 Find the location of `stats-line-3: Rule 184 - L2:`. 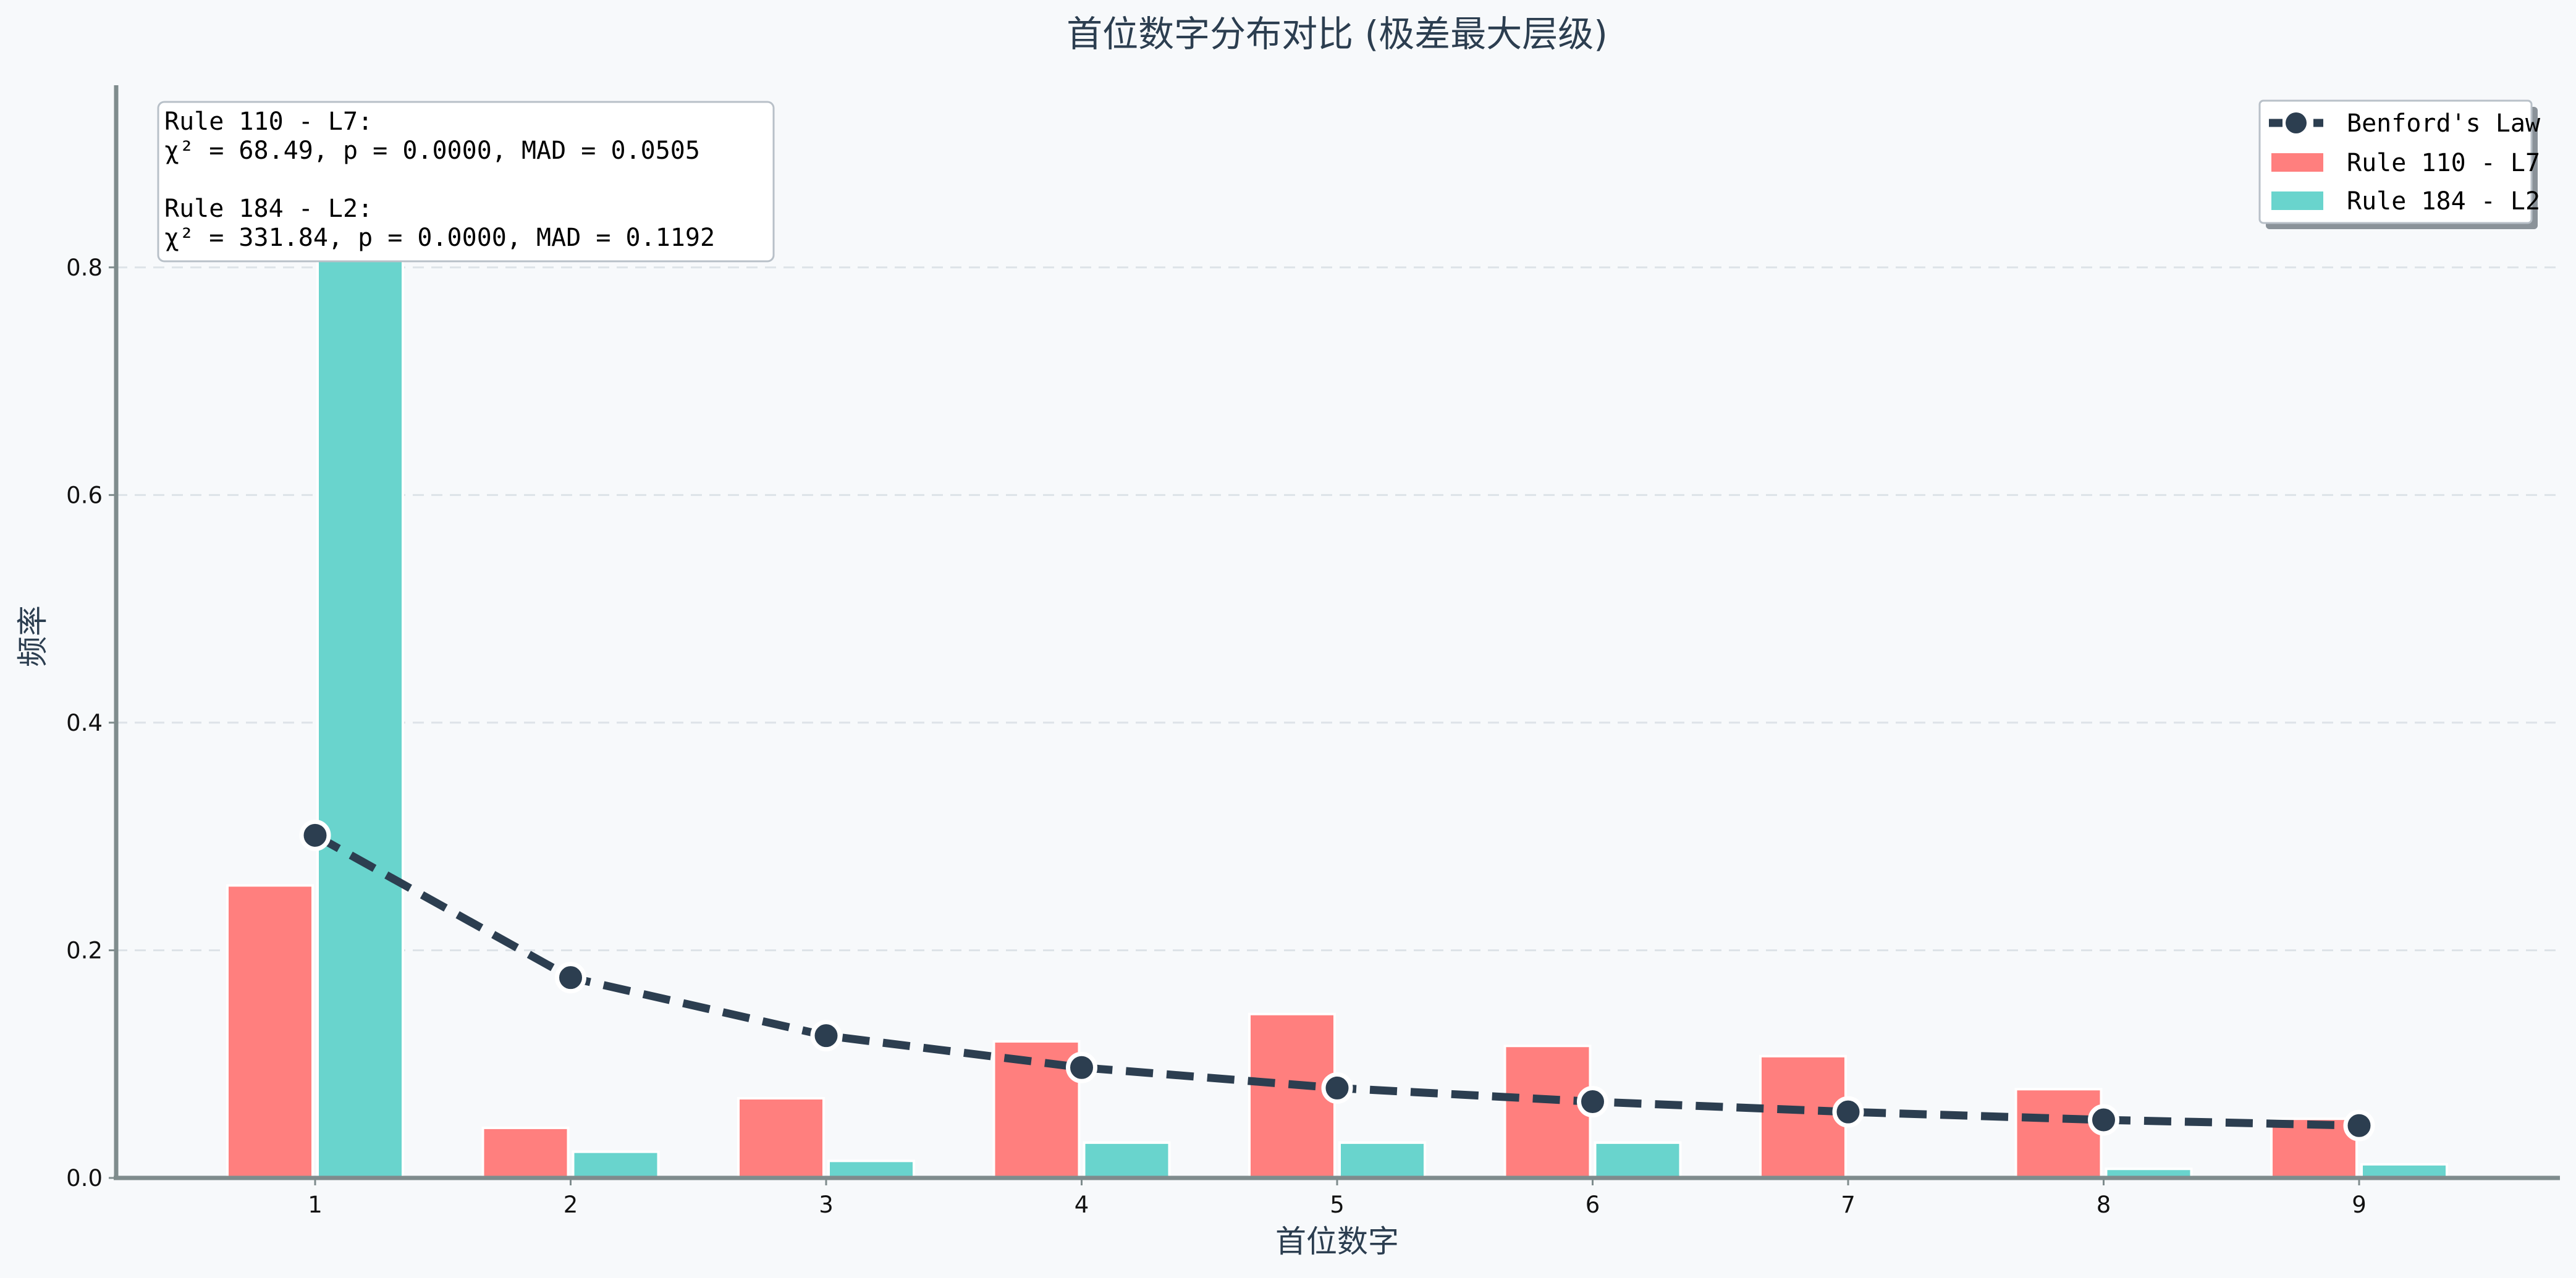

stats-line-3: Rule 184 - L2: is located at coordinates (268, 209).